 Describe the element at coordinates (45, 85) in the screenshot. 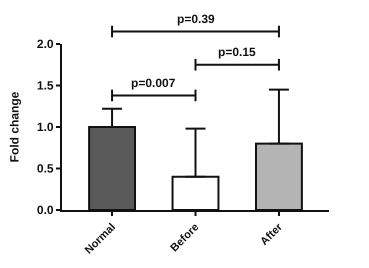

I see `y-tick-label: 1.5` at that location.